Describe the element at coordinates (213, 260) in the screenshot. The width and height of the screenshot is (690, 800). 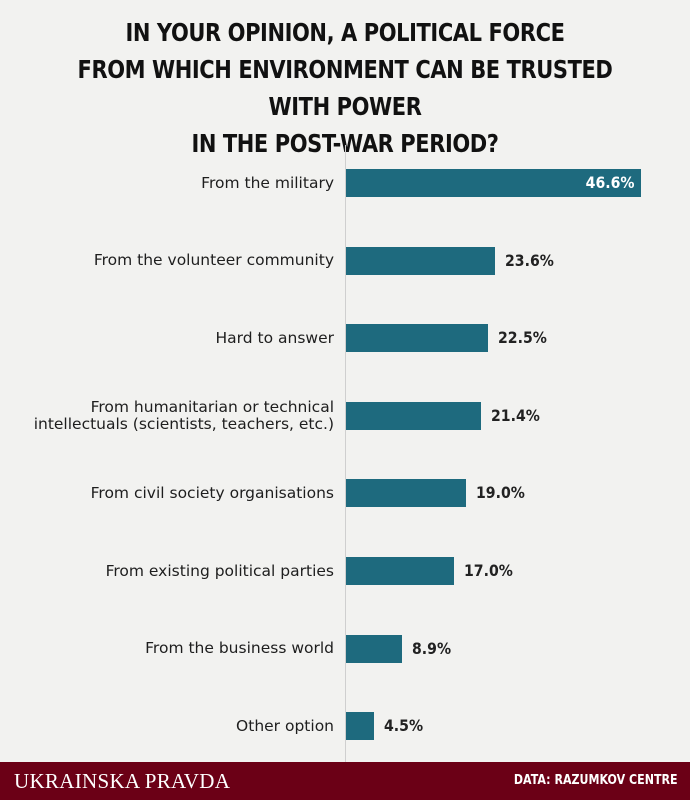
I see `category-label: From the volunteer community` at that location.